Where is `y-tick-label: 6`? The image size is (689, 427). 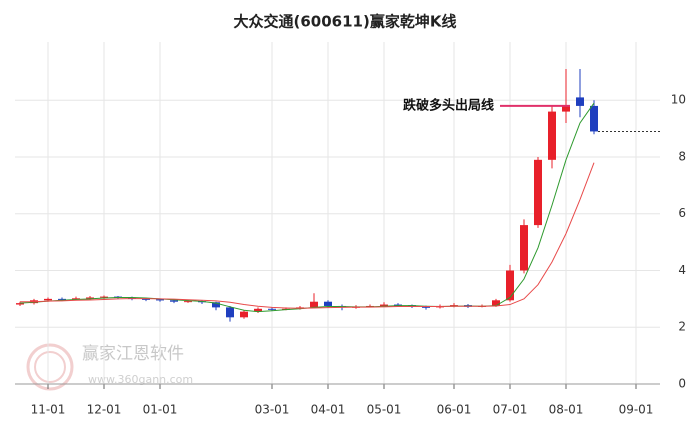
y-tick-label: 6 is located at coordinates (682, 213).